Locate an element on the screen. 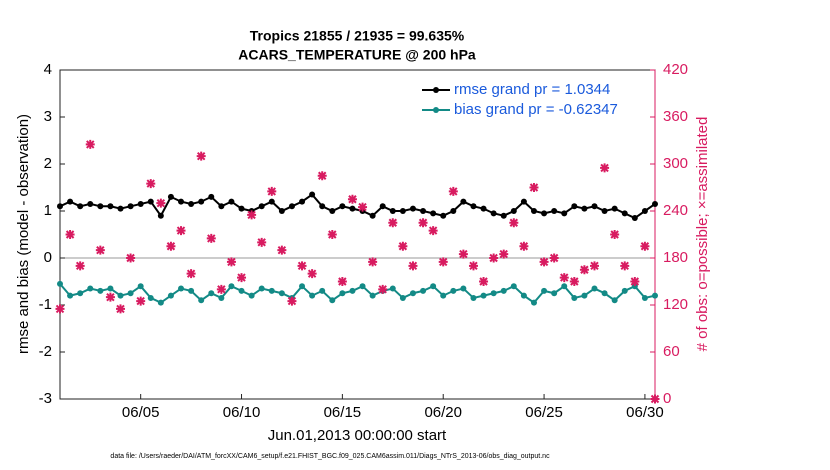 The image size is (830, 470). x-tick-label: 06/10 is located at coordinates (242, 412).